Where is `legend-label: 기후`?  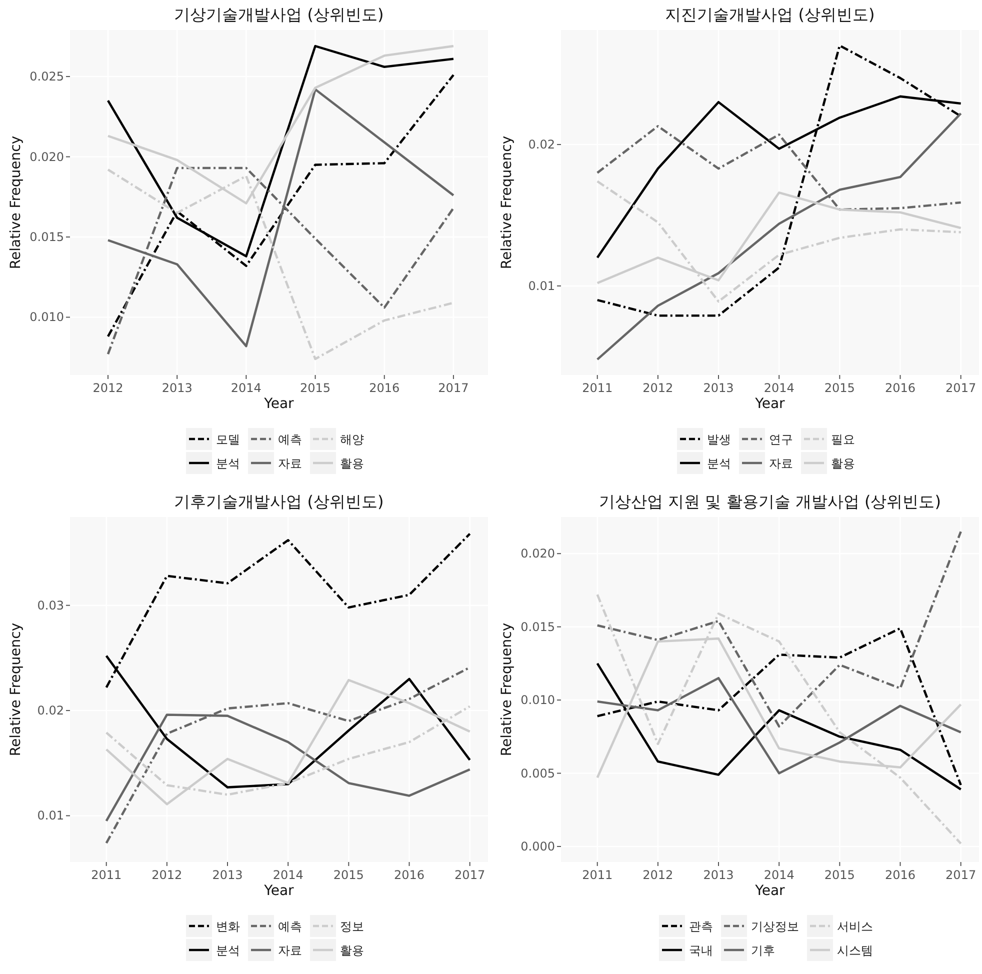
legend-label: 기후 is located at coordinates (763, 951).